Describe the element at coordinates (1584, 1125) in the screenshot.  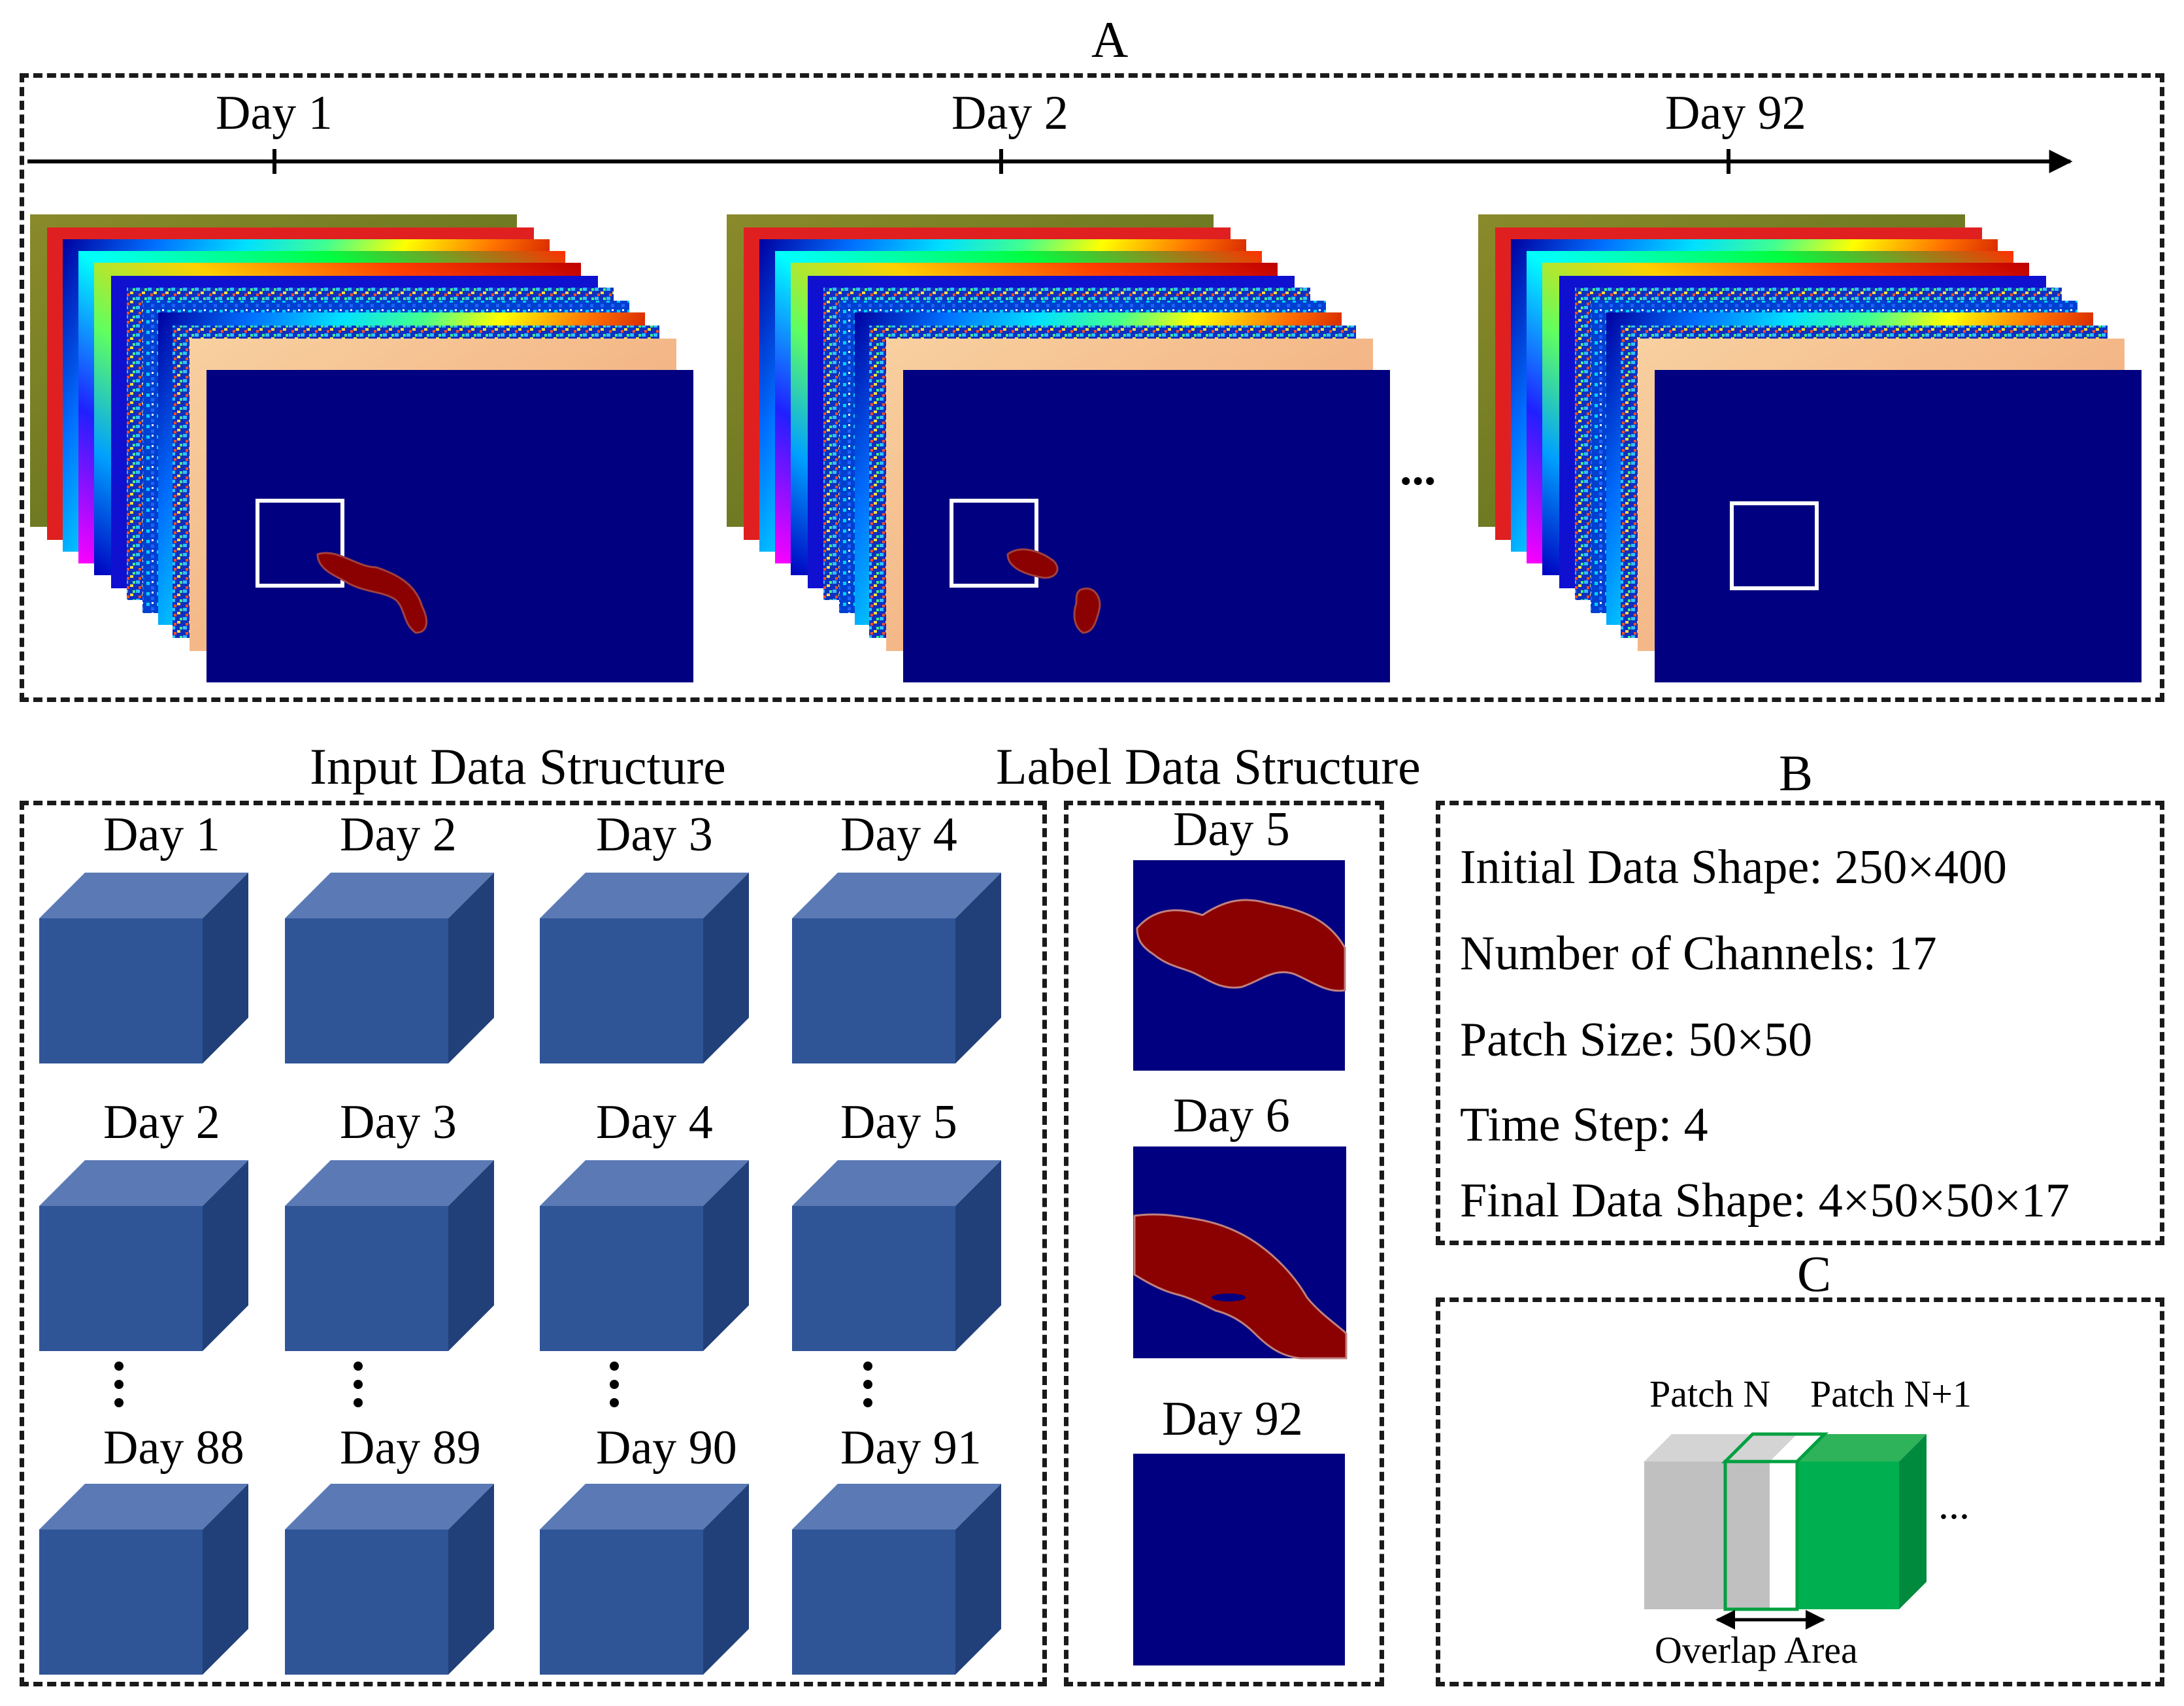
I see `time-step: Time Step: 4` at that location.